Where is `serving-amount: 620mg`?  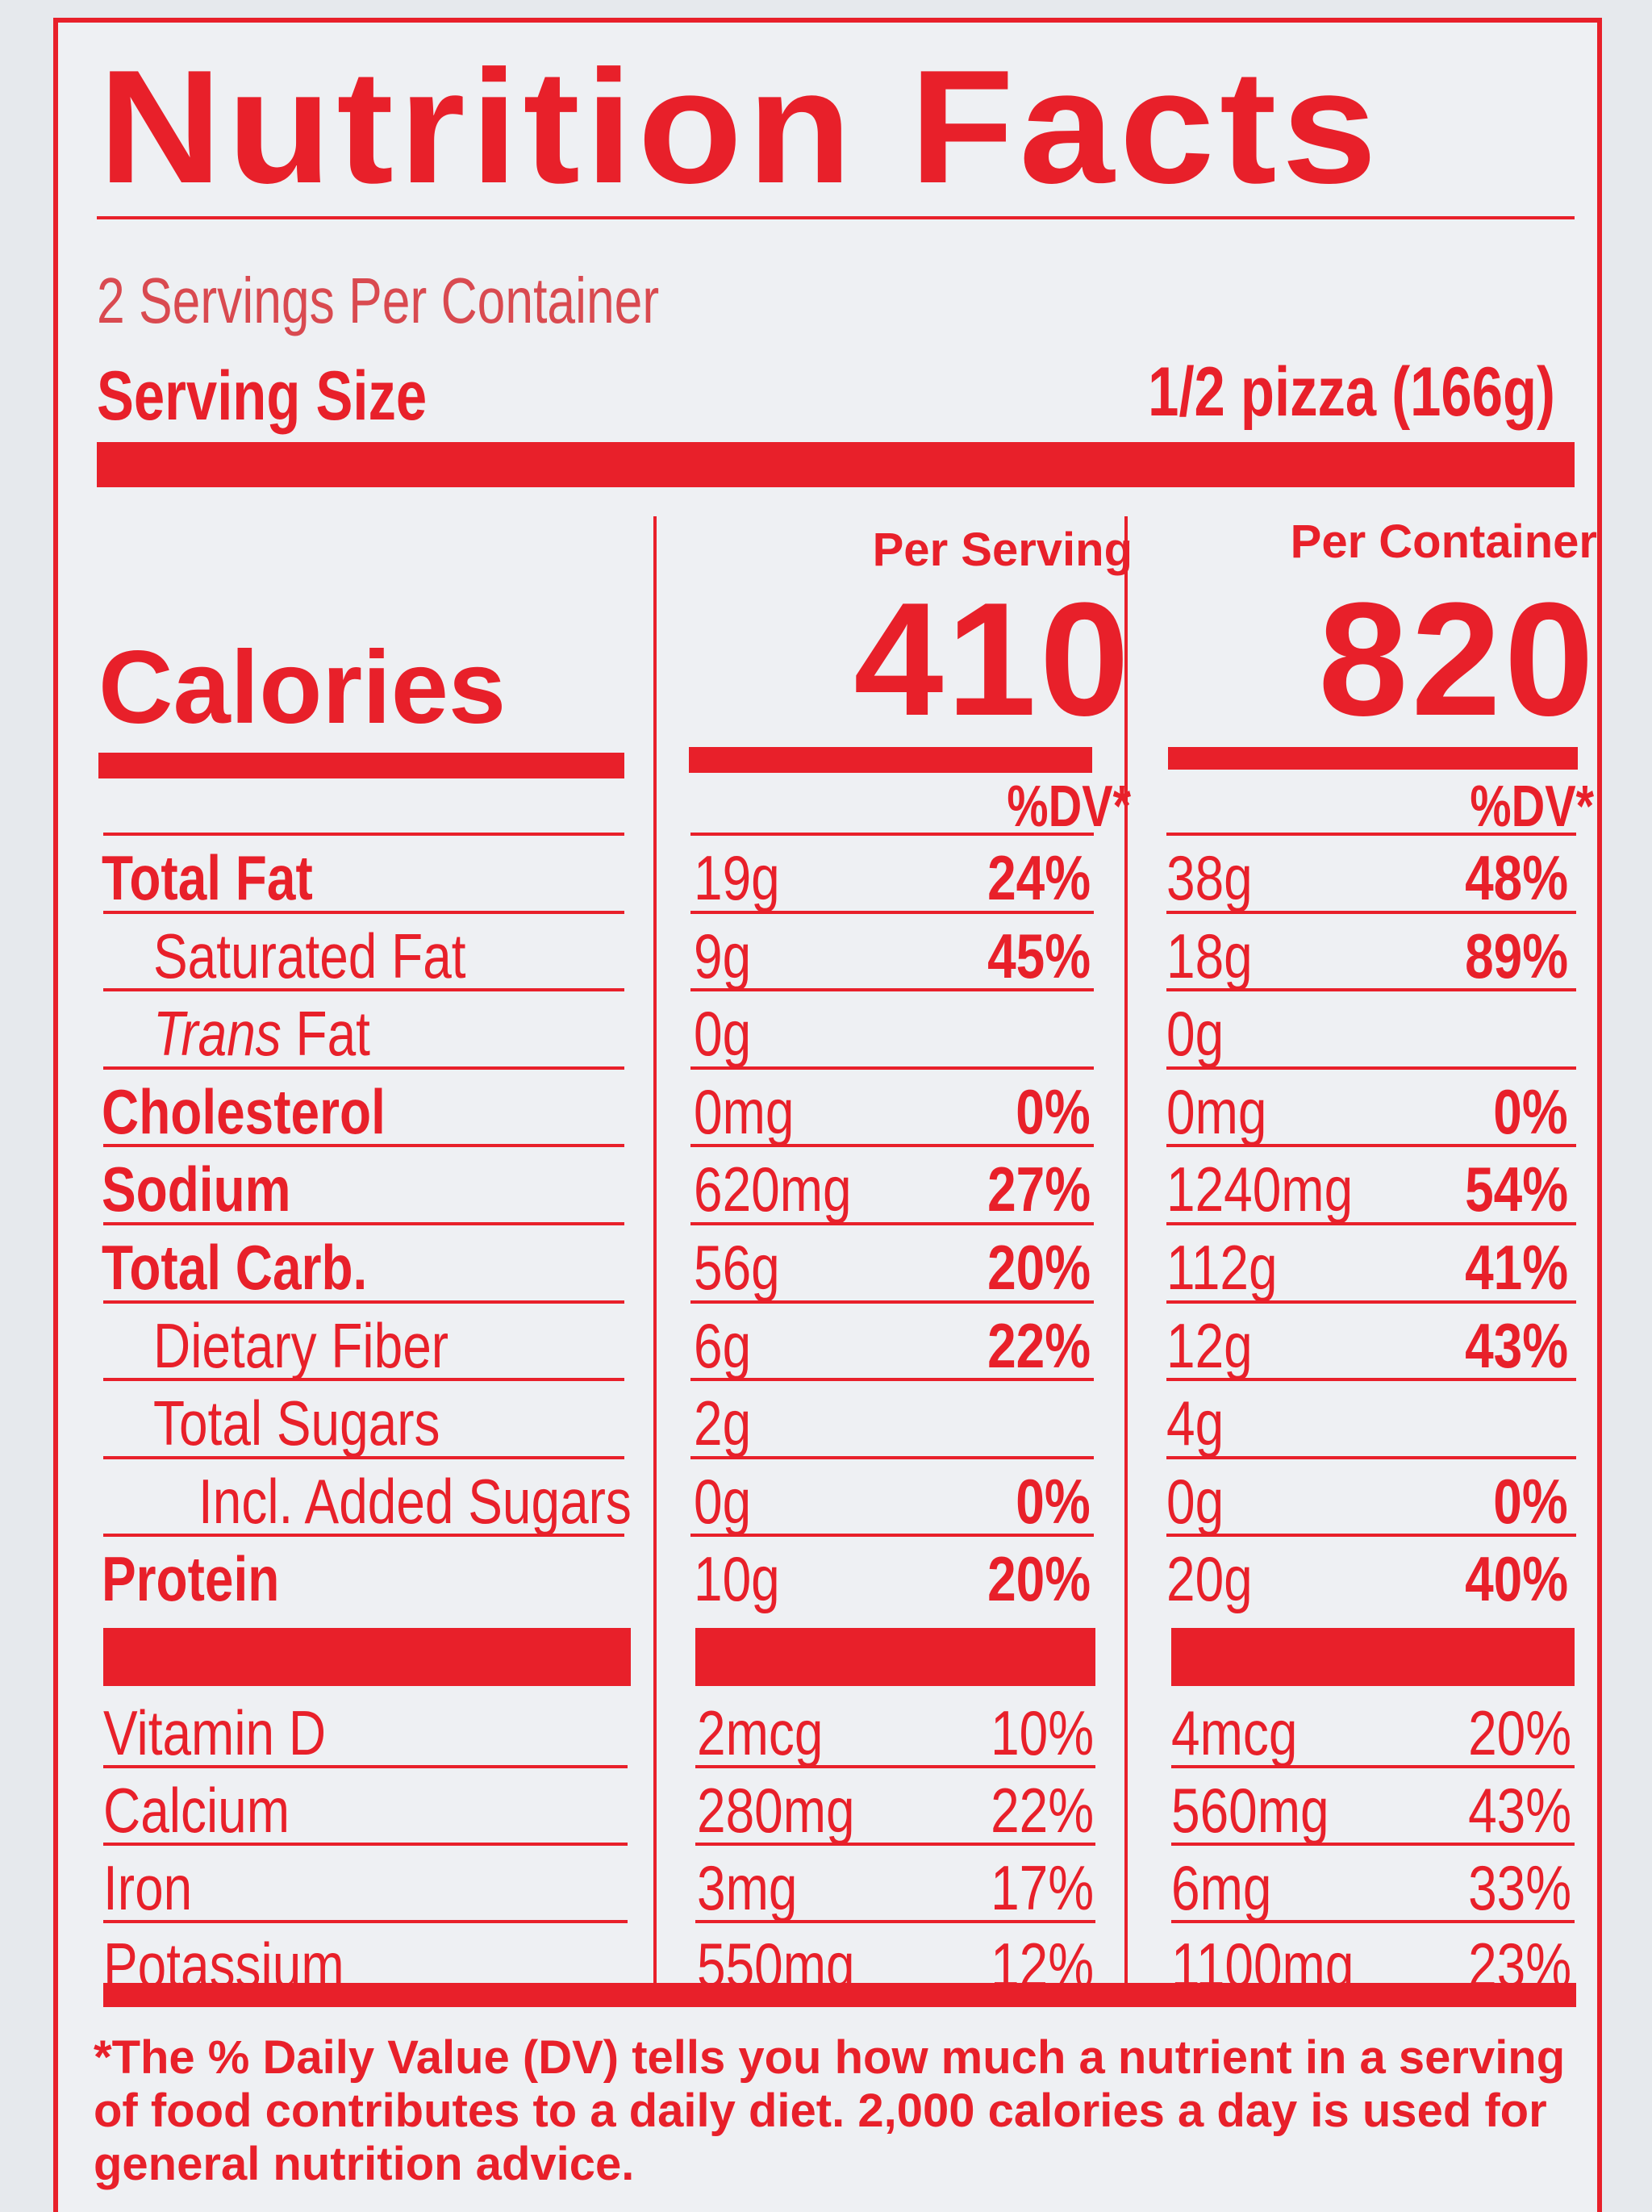 serving-amount: 620mg is located at coordinates (773, 1189).